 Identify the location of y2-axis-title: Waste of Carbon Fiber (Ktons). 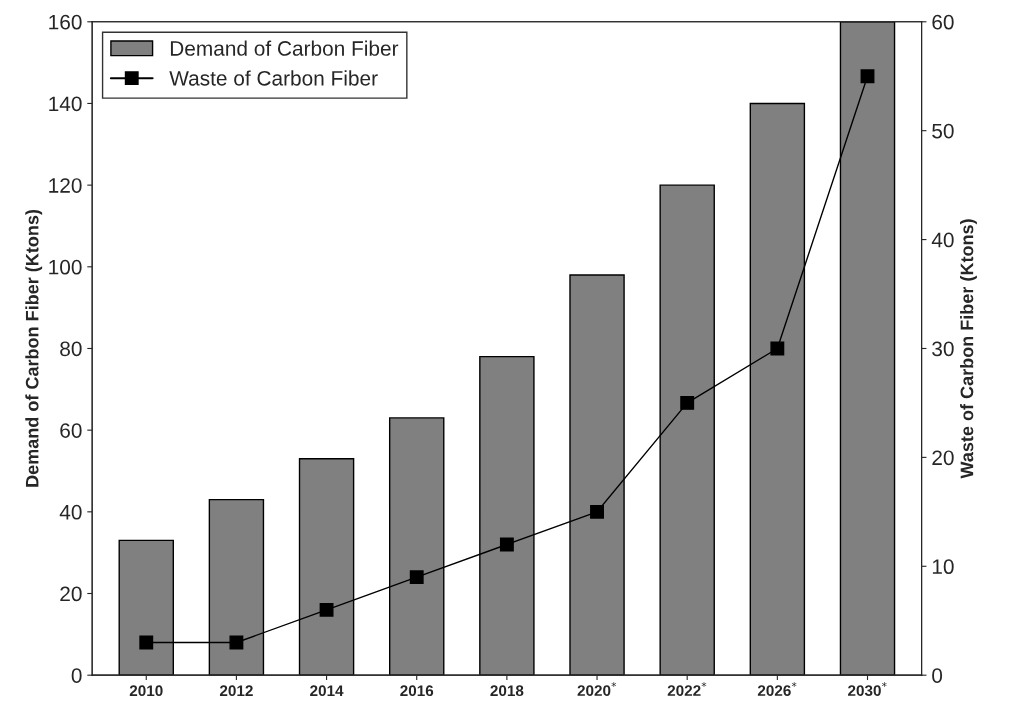
(968, 349).